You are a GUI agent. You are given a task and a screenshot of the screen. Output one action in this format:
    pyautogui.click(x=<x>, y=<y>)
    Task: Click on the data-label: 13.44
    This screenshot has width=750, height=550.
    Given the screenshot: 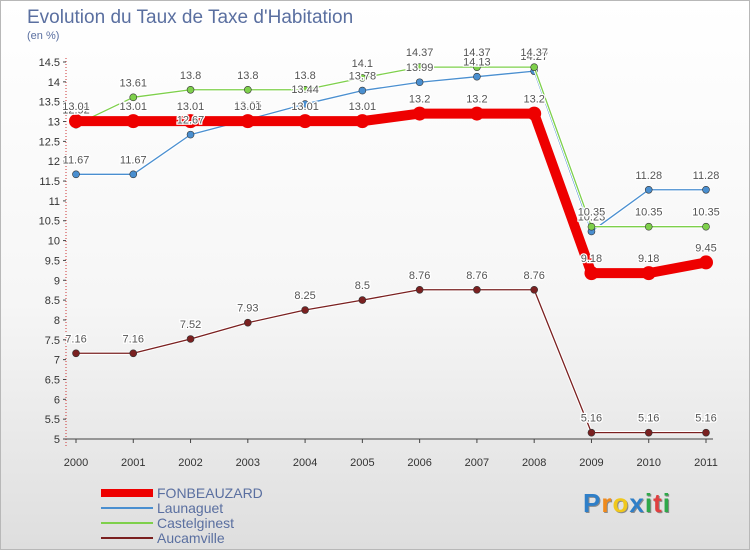 What is the action you would take?
    pyautogui.click(x=305, y=90)
    